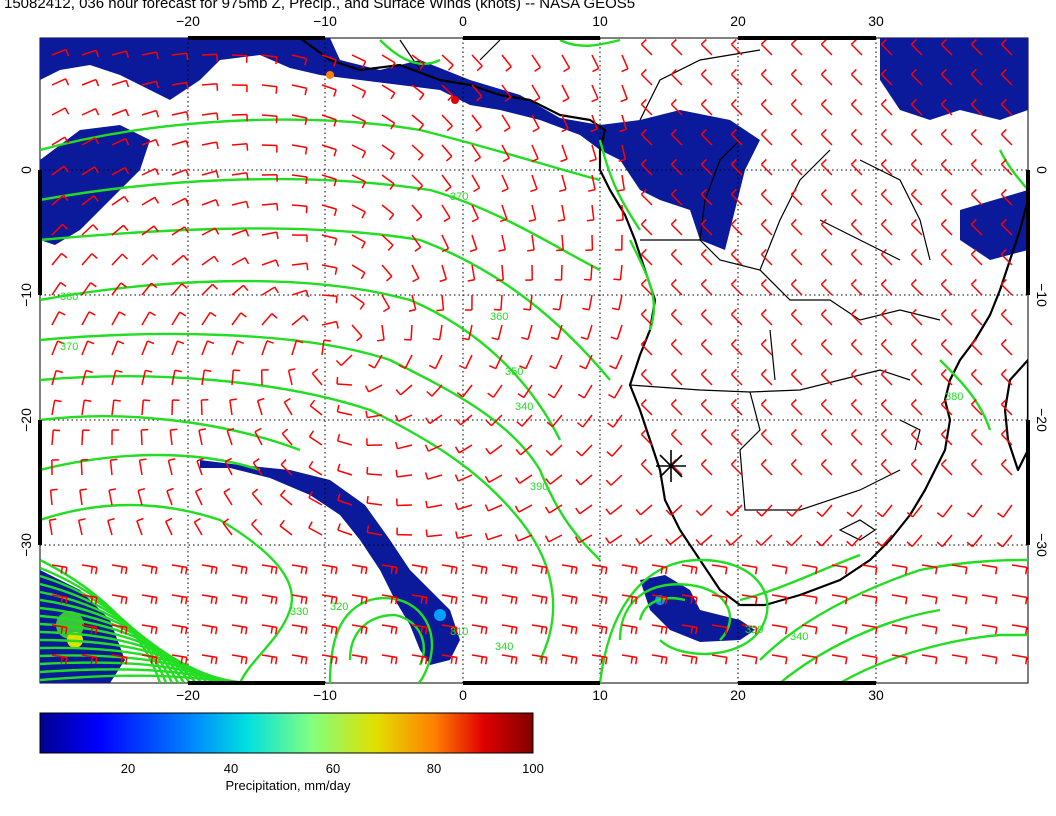  What do you see at coordinates (1042, 295) in the screenshot?
I see `lat-label-right: −10` at bounding box center [1042, 295].